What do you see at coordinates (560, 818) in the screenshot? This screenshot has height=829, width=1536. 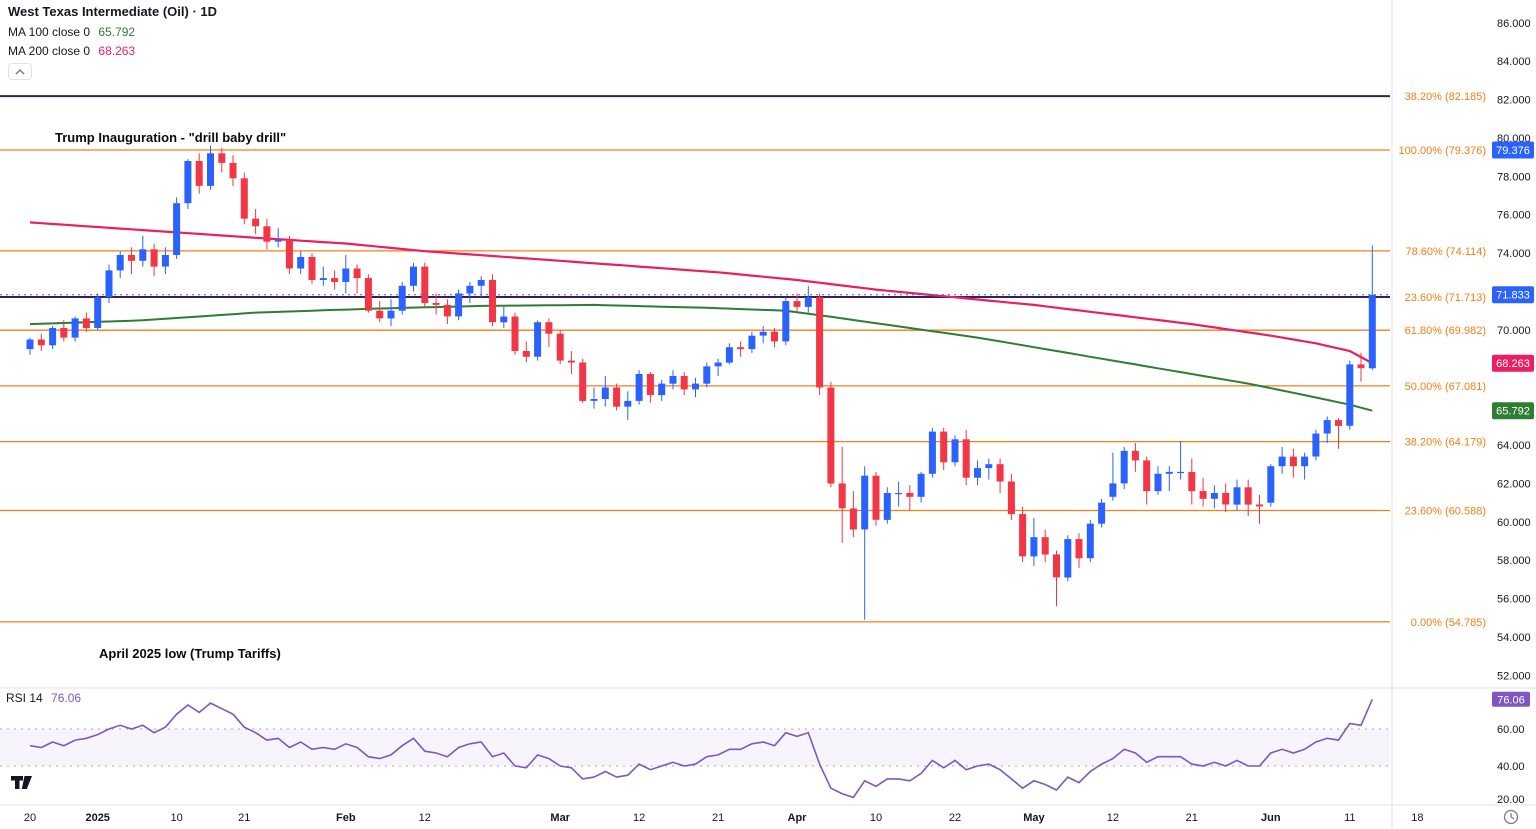 I see `time-tick-label: Mar` at bounding box center [560, 818].